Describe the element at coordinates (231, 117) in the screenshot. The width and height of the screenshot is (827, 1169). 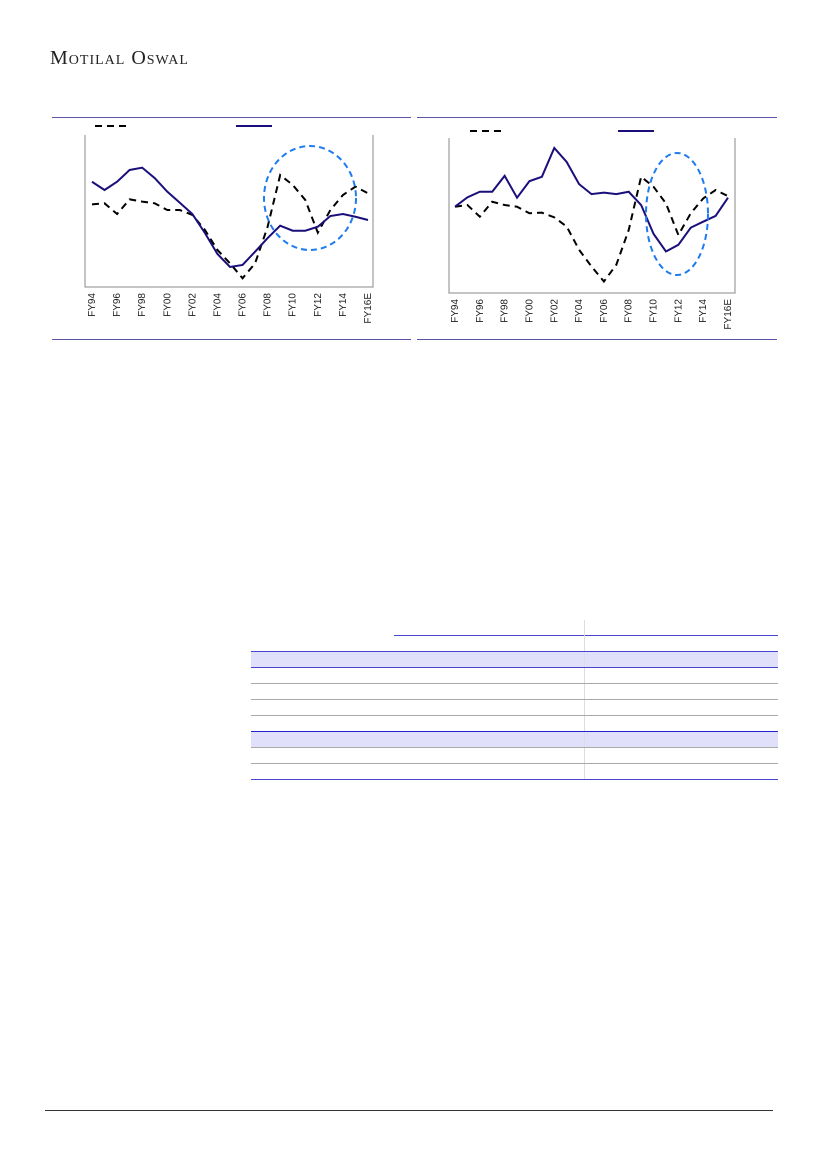
I see `chart1-top-rule` at that location.